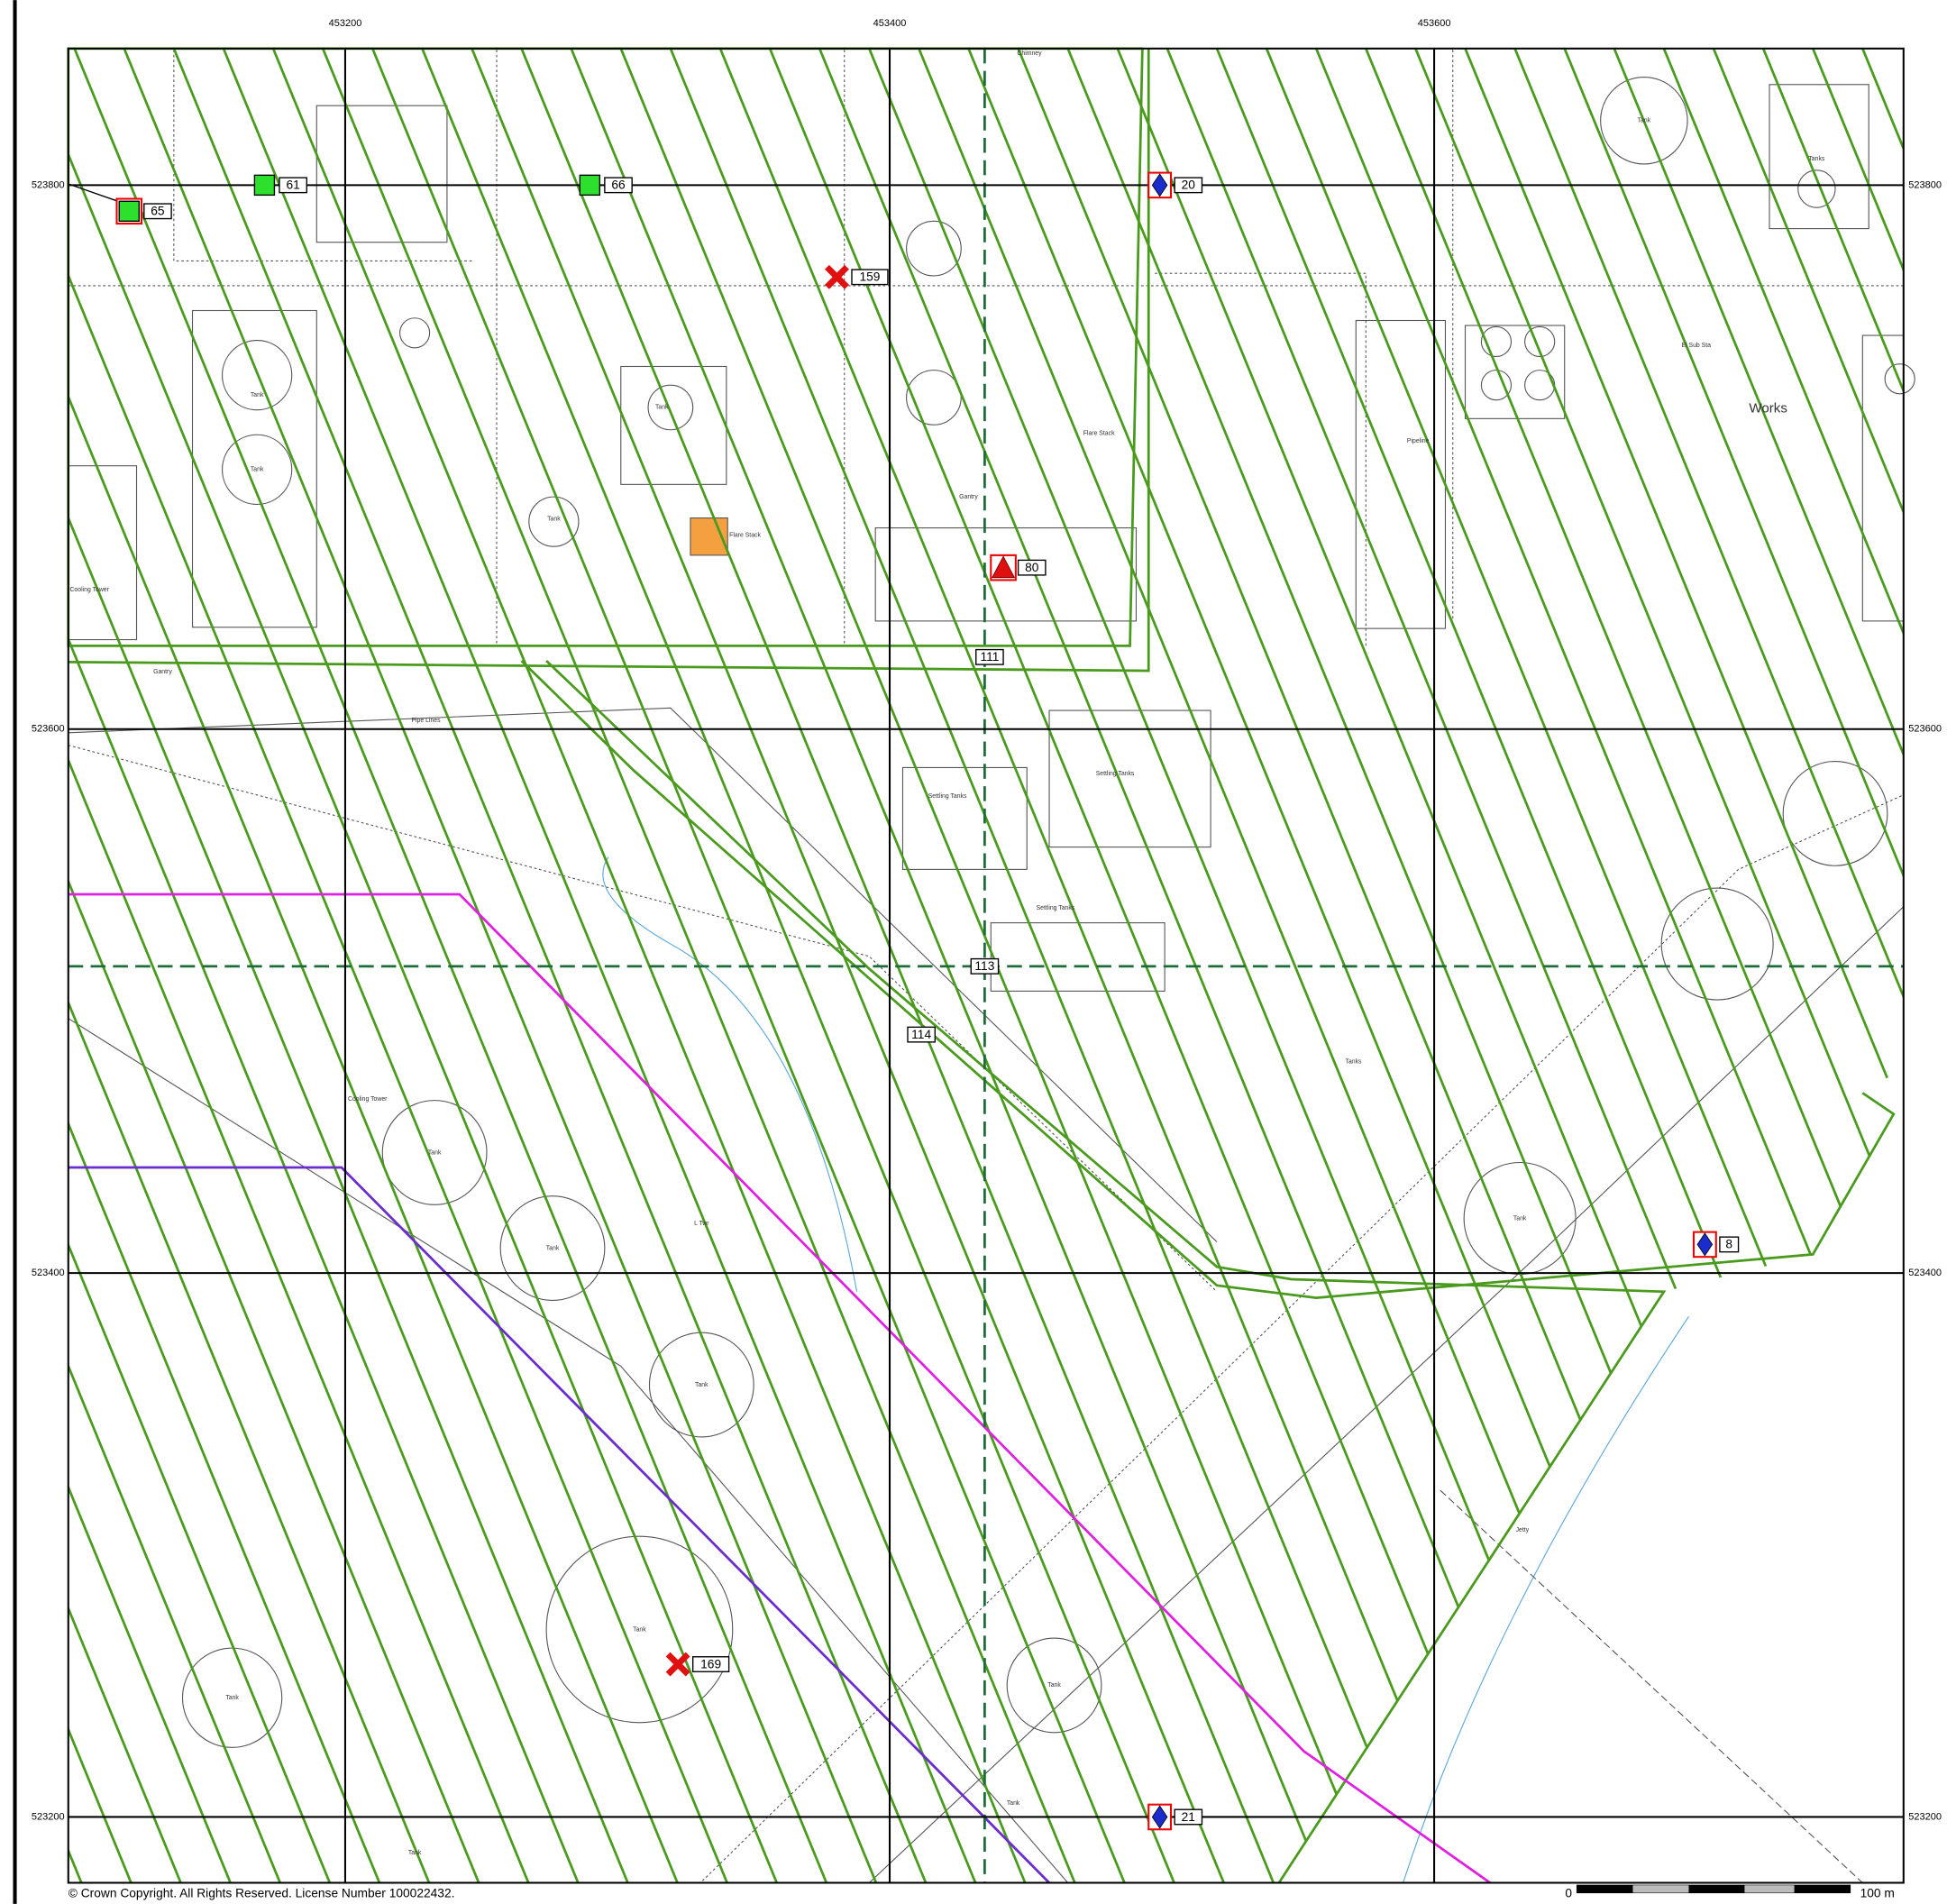 The image size is (1947, 1904). What do you see at coordinates (890, 23) in the screenshot?
I see `easting-label: 453400` at bounding box center [890, 23].